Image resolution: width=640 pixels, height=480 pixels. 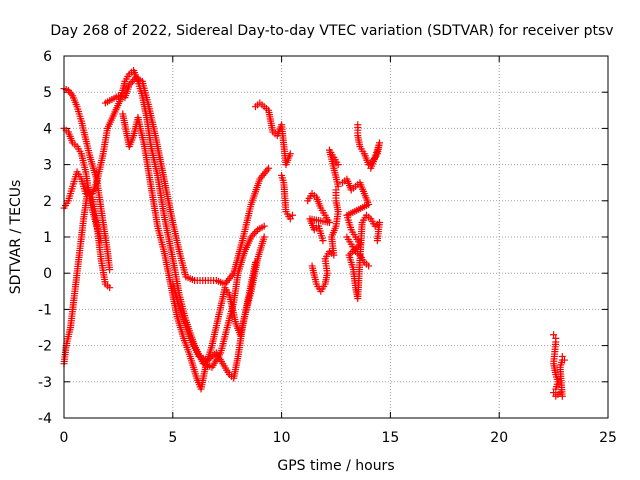 What do you see at coordinates (45, 383) in the screenshot?
I see `y-tick-label: -3` at bounding box center [45, 383].